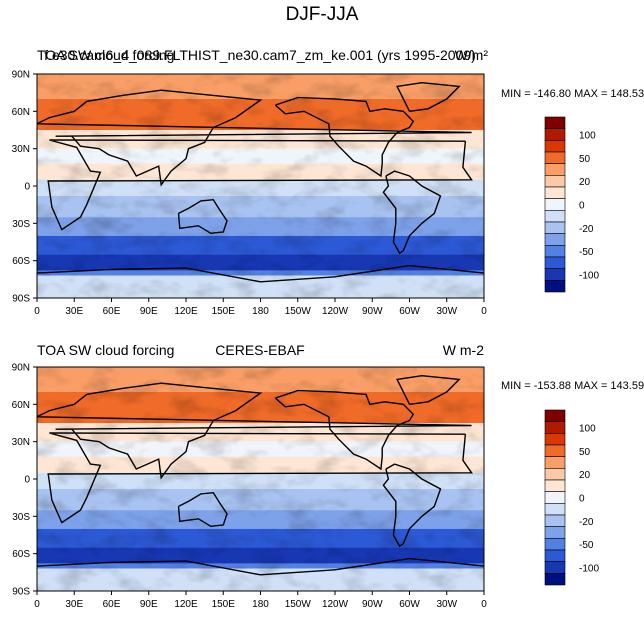  What do you see at coordinates (322, 14) in the screenshot?
I see `figure-title: DJF-JJA` at bounding box center [322, 14].